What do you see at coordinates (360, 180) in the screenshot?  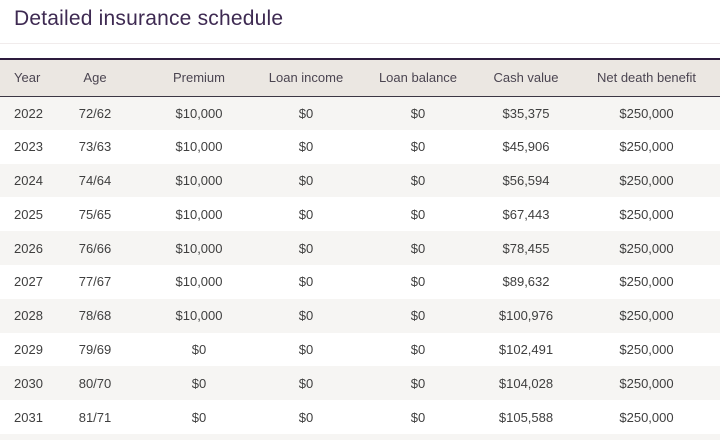 I see `table-row: 2024 74/64 $10,000 $0 $0 $56,594 $250,000` at bounding box center [360, 180].